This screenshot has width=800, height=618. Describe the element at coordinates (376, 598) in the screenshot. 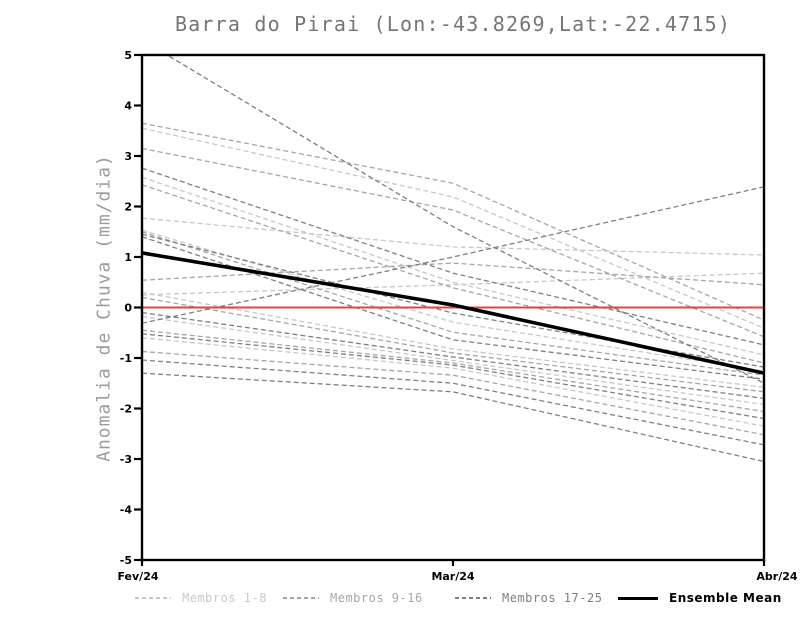

I see `legend-label: Membros 9-16` at that location.